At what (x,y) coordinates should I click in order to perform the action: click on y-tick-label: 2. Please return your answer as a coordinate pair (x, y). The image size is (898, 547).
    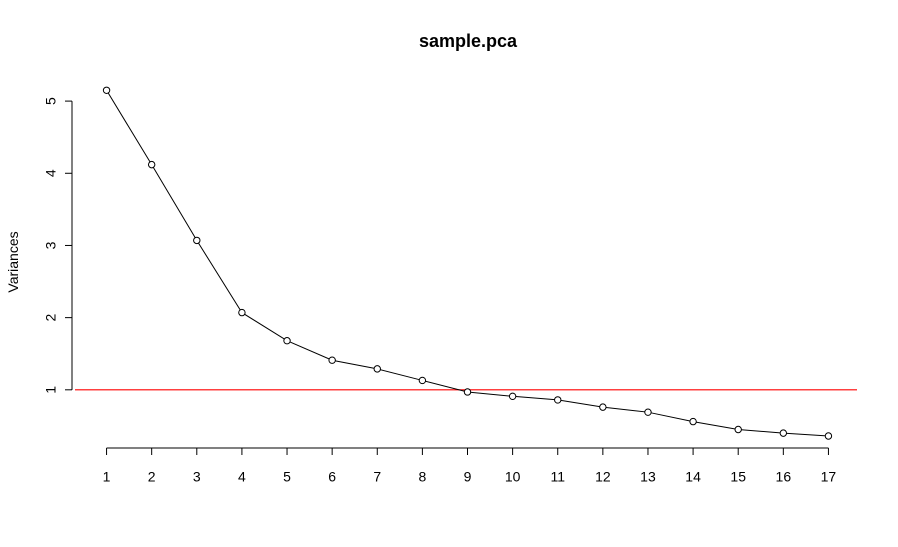
    Looking at the image, I should click on (51, 318).